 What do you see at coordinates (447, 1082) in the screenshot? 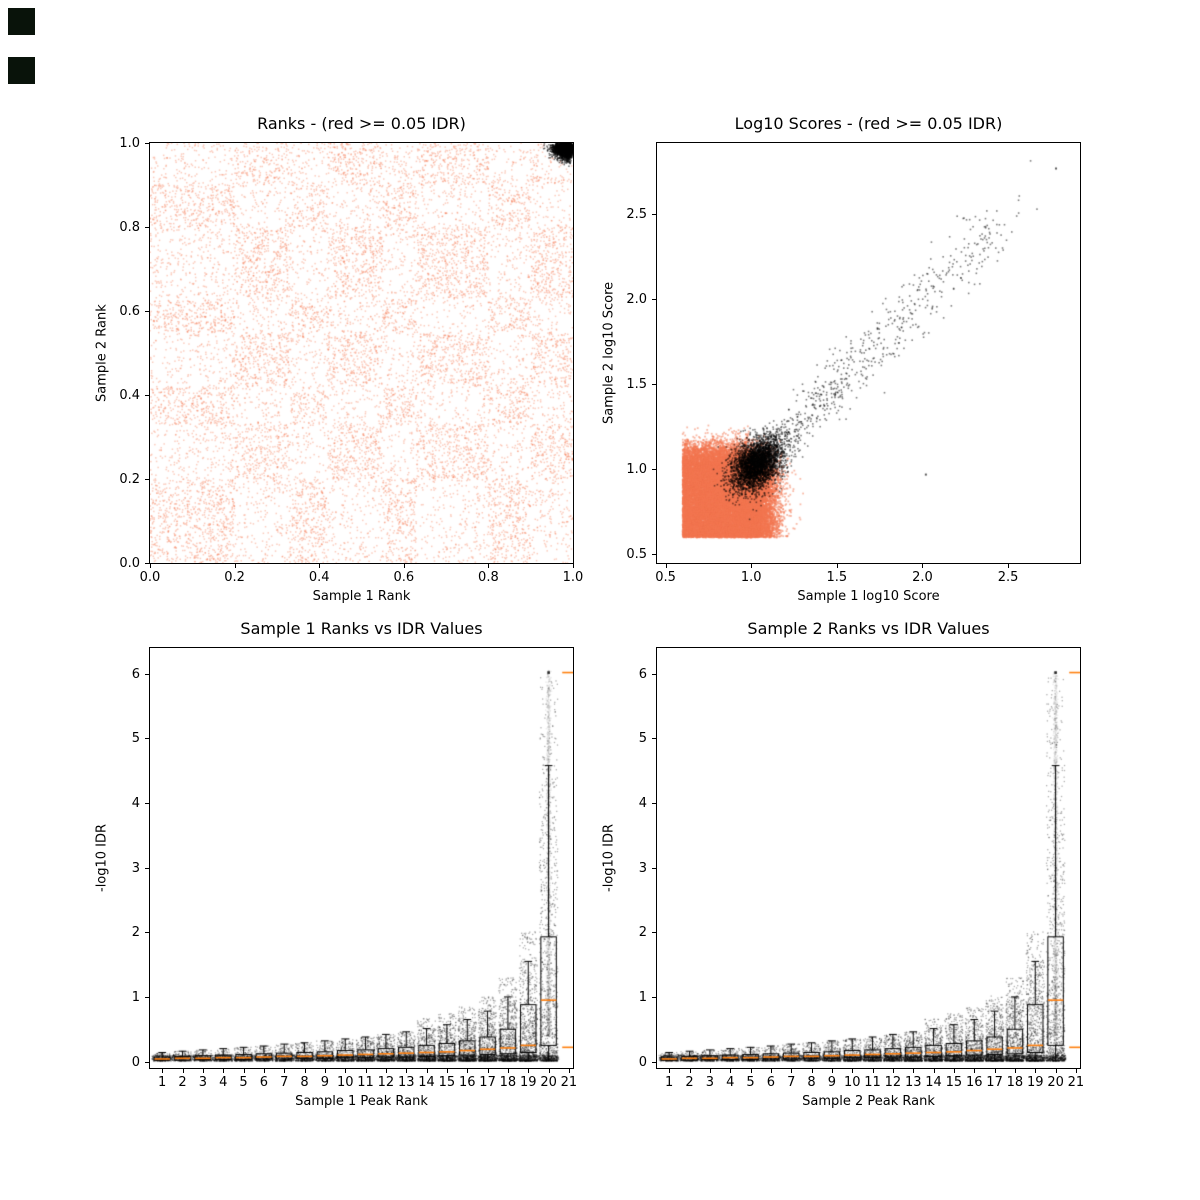
I see `x-tick-label: 15` at bounding box center [447, 1082].